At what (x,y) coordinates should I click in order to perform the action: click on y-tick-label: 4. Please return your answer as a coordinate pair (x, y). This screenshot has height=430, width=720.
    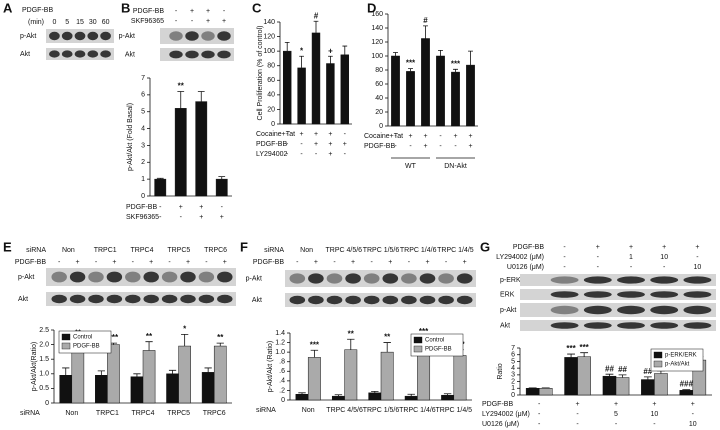
    Looking at the image, I should click on (143, 128).